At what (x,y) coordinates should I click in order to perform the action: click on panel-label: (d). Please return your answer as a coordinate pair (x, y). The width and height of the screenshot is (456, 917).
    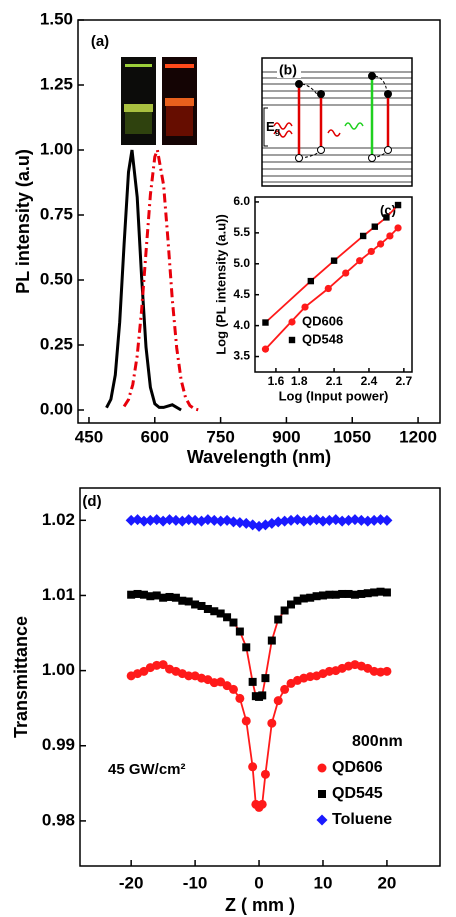
    Looking at the image, I should click on (91, 501).